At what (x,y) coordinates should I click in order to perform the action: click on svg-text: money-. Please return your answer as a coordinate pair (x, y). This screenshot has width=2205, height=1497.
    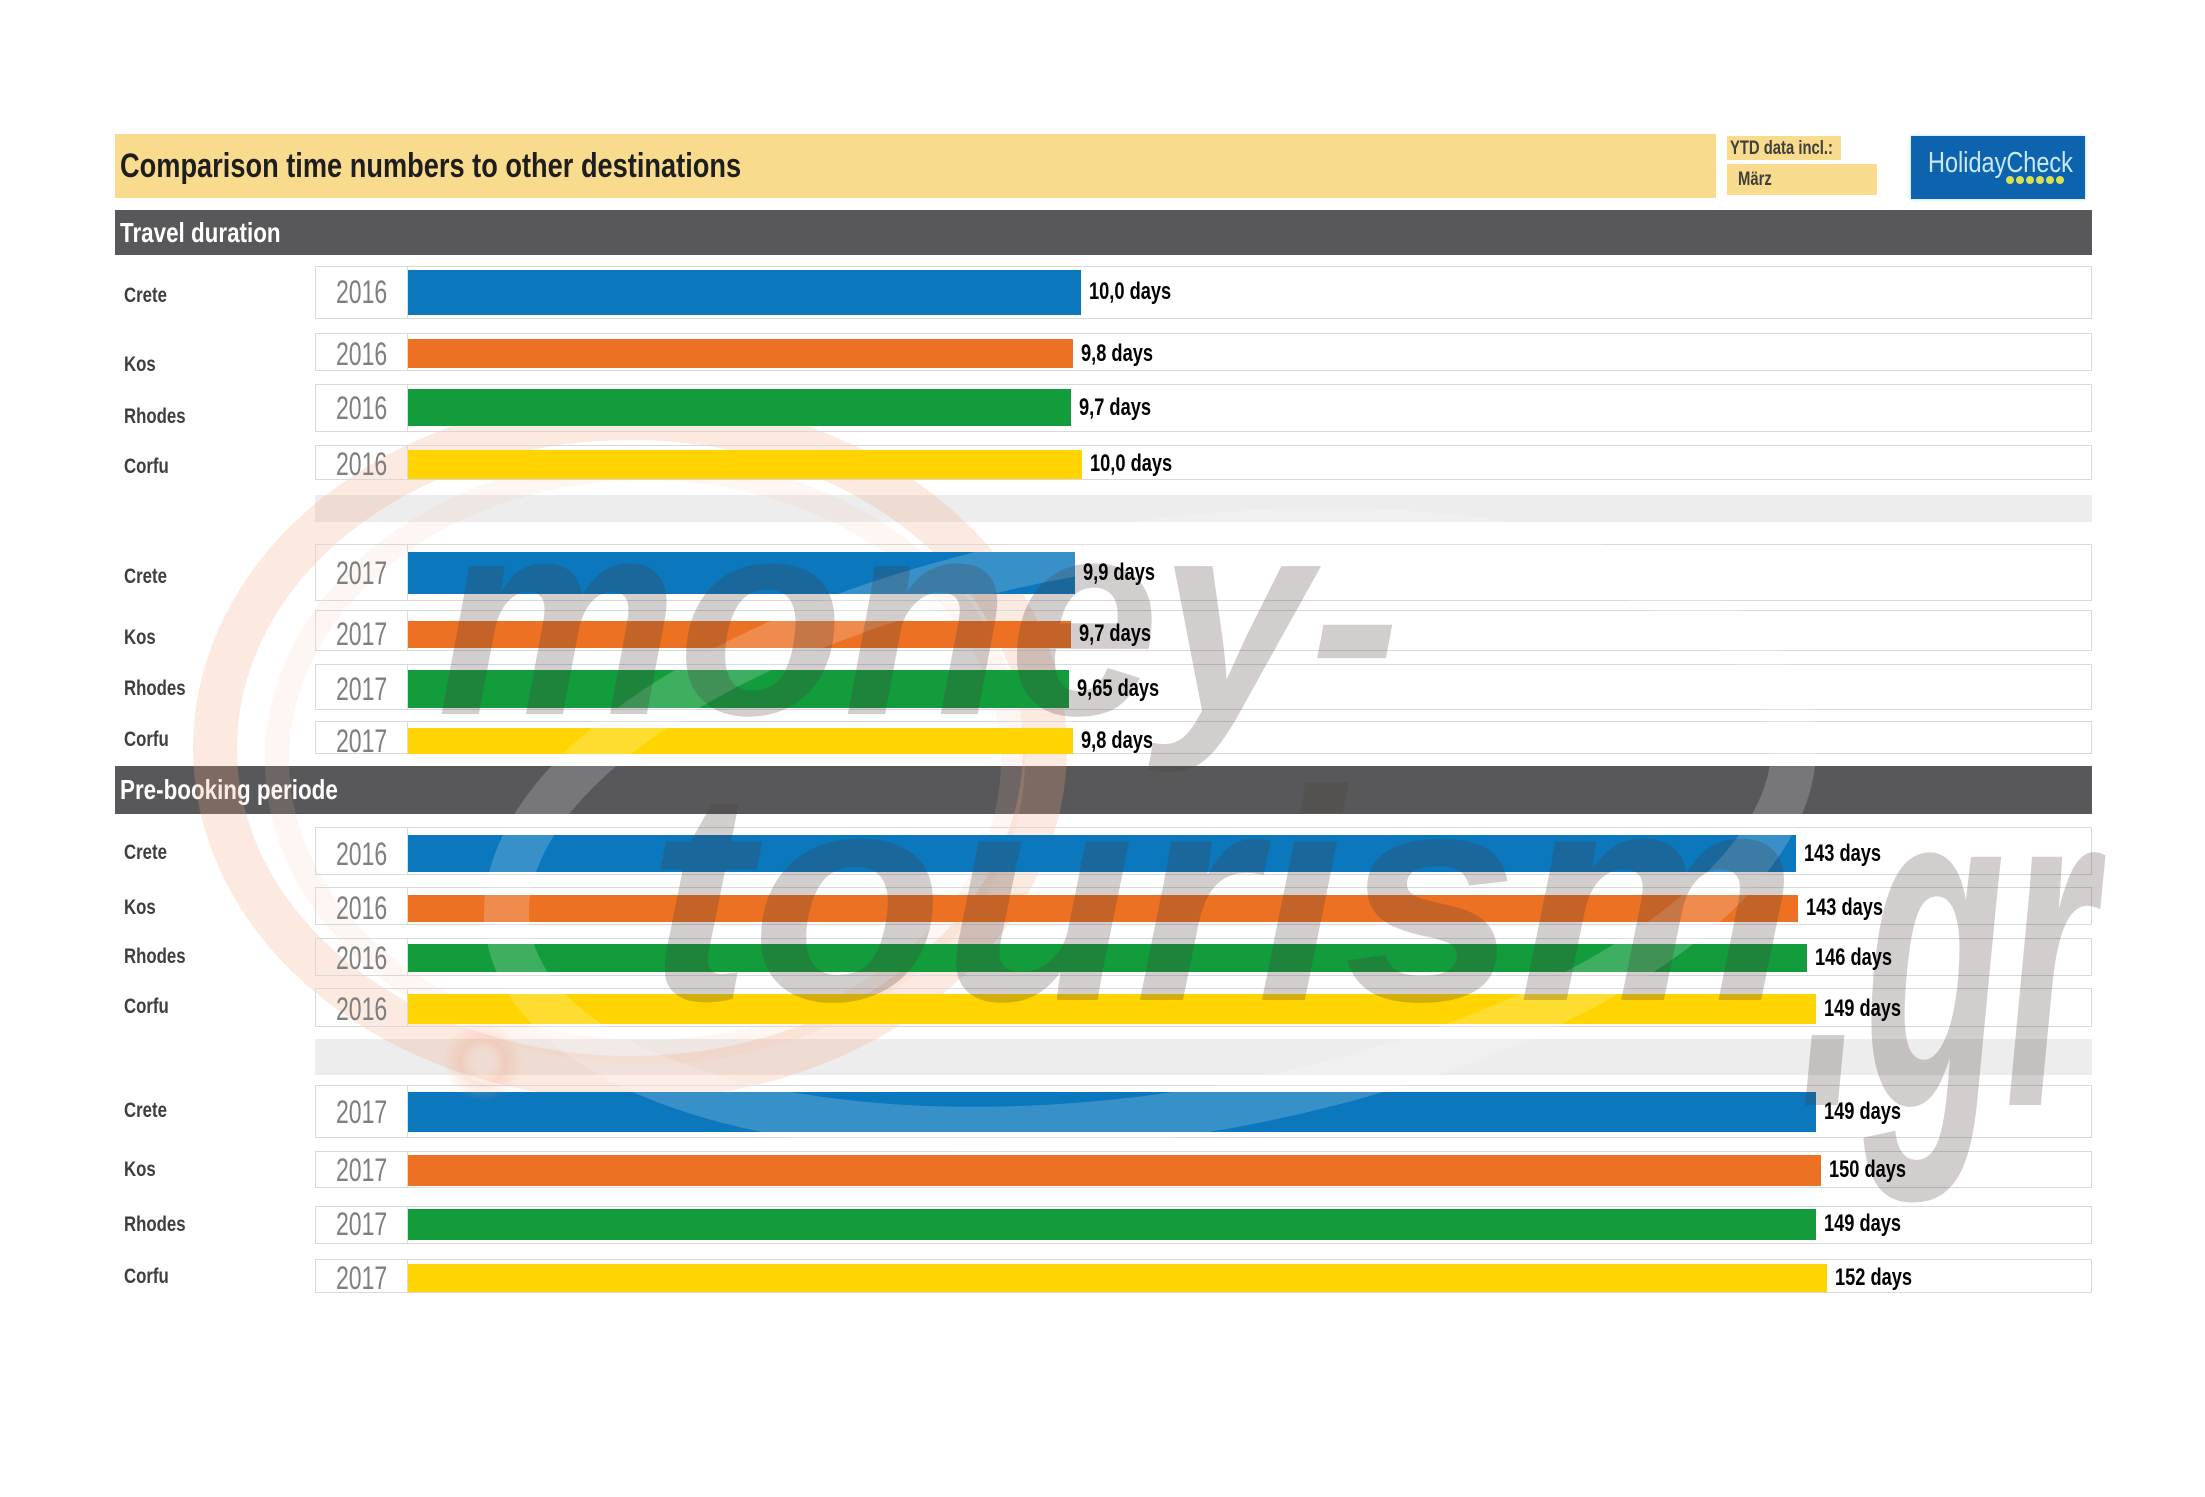
    Looking at the image, I should click on (918, 618).